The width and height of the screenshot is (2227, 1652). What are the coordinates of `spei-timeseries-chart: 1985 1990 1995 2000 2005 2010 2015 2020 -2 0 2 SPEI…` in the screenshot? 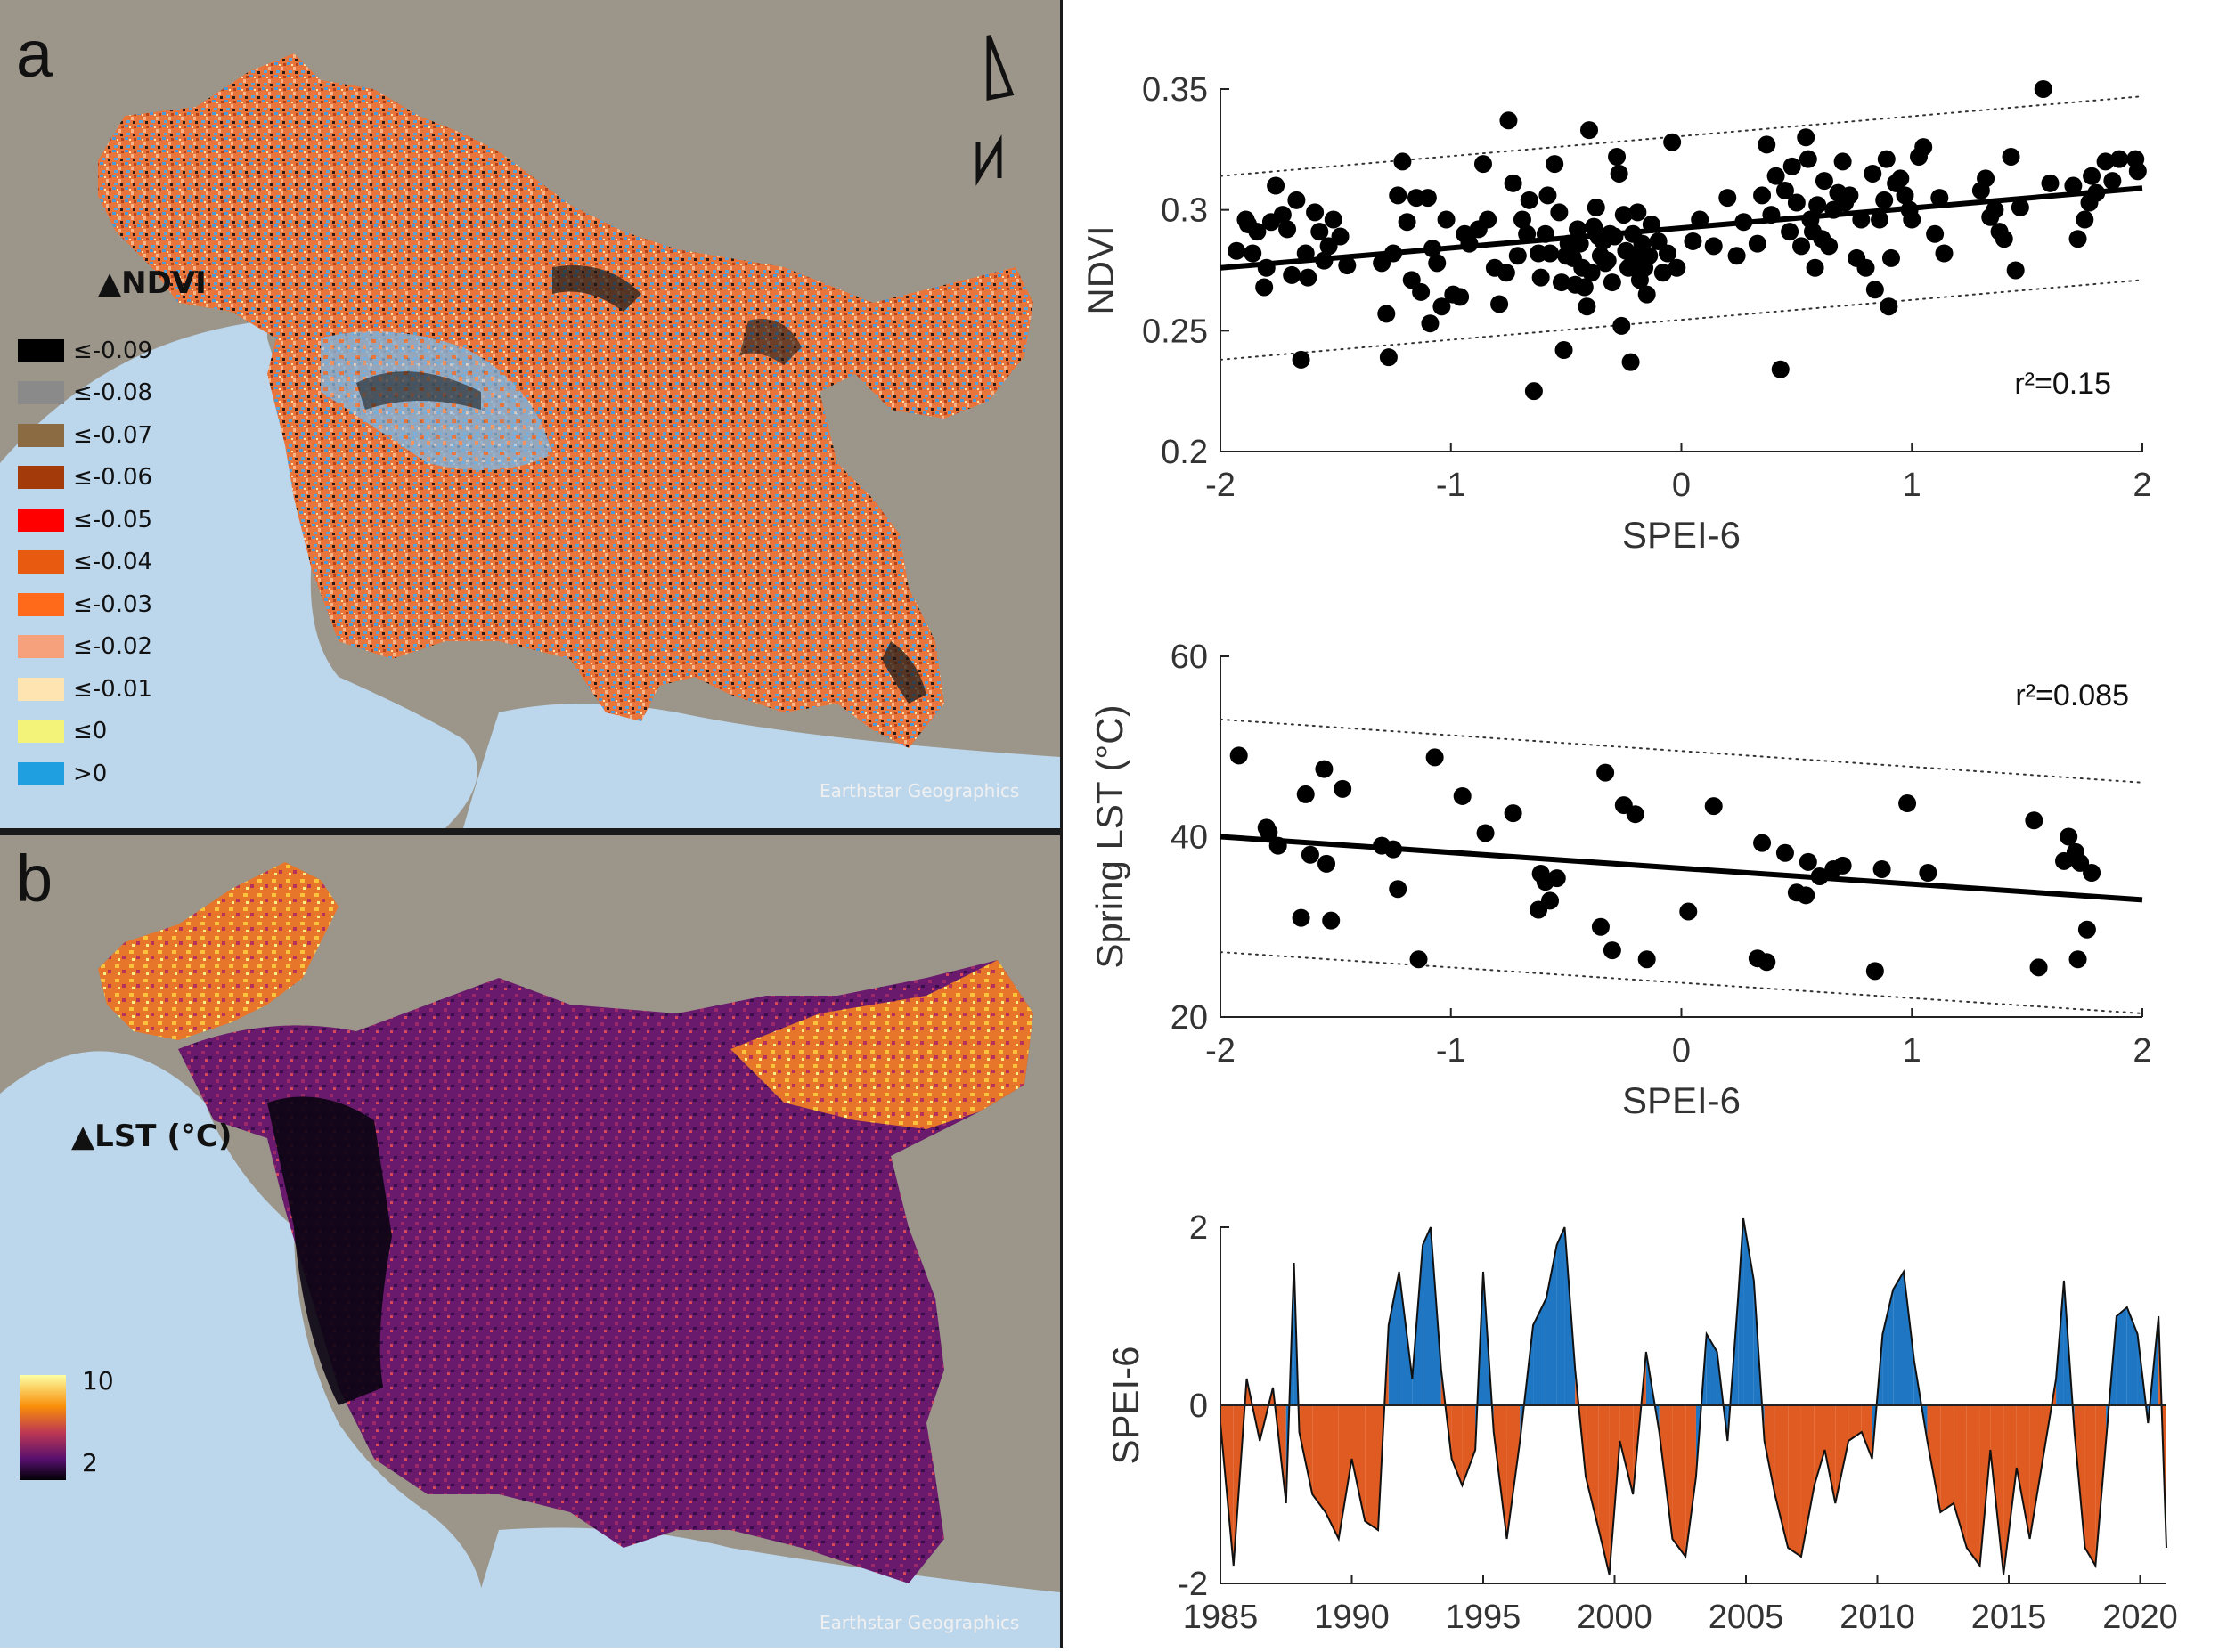 It's located at (1648, 1418).